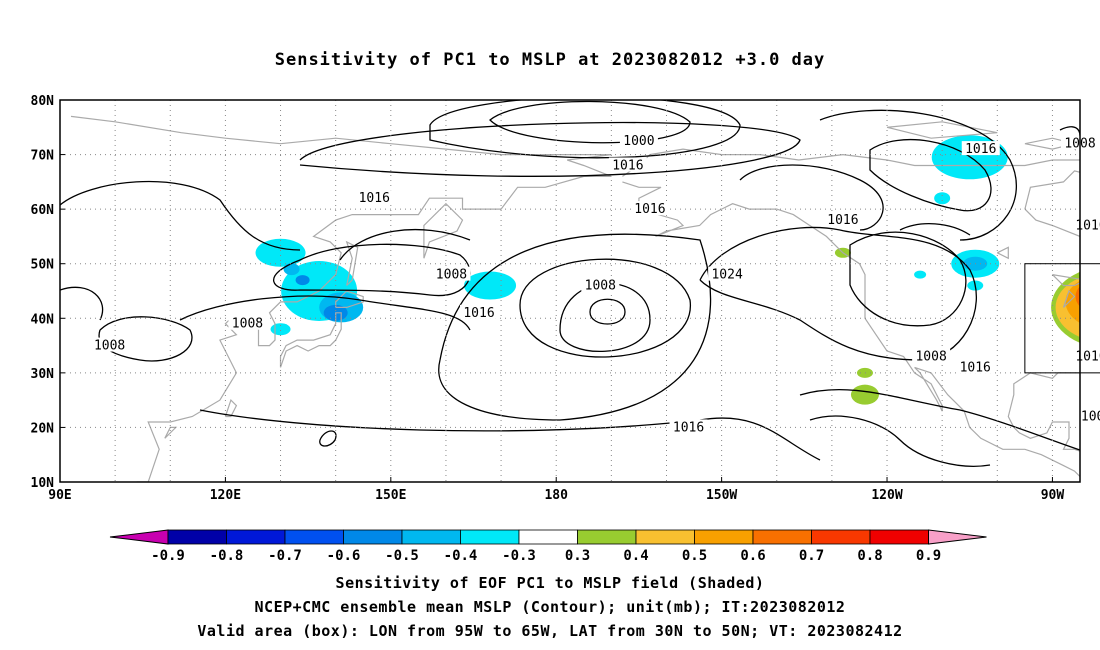 This screenshot has height=650, width=1100. I want to click on colorbar-tick-label: 0.7, so click(811, 556).